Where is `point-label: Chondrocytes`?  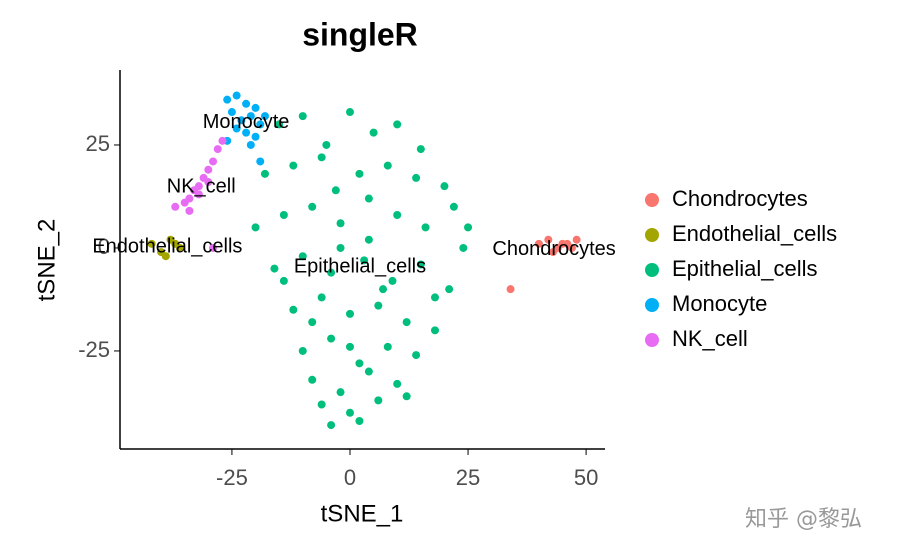 point-label: Chondrocytes is located at coordinates (553, 249).